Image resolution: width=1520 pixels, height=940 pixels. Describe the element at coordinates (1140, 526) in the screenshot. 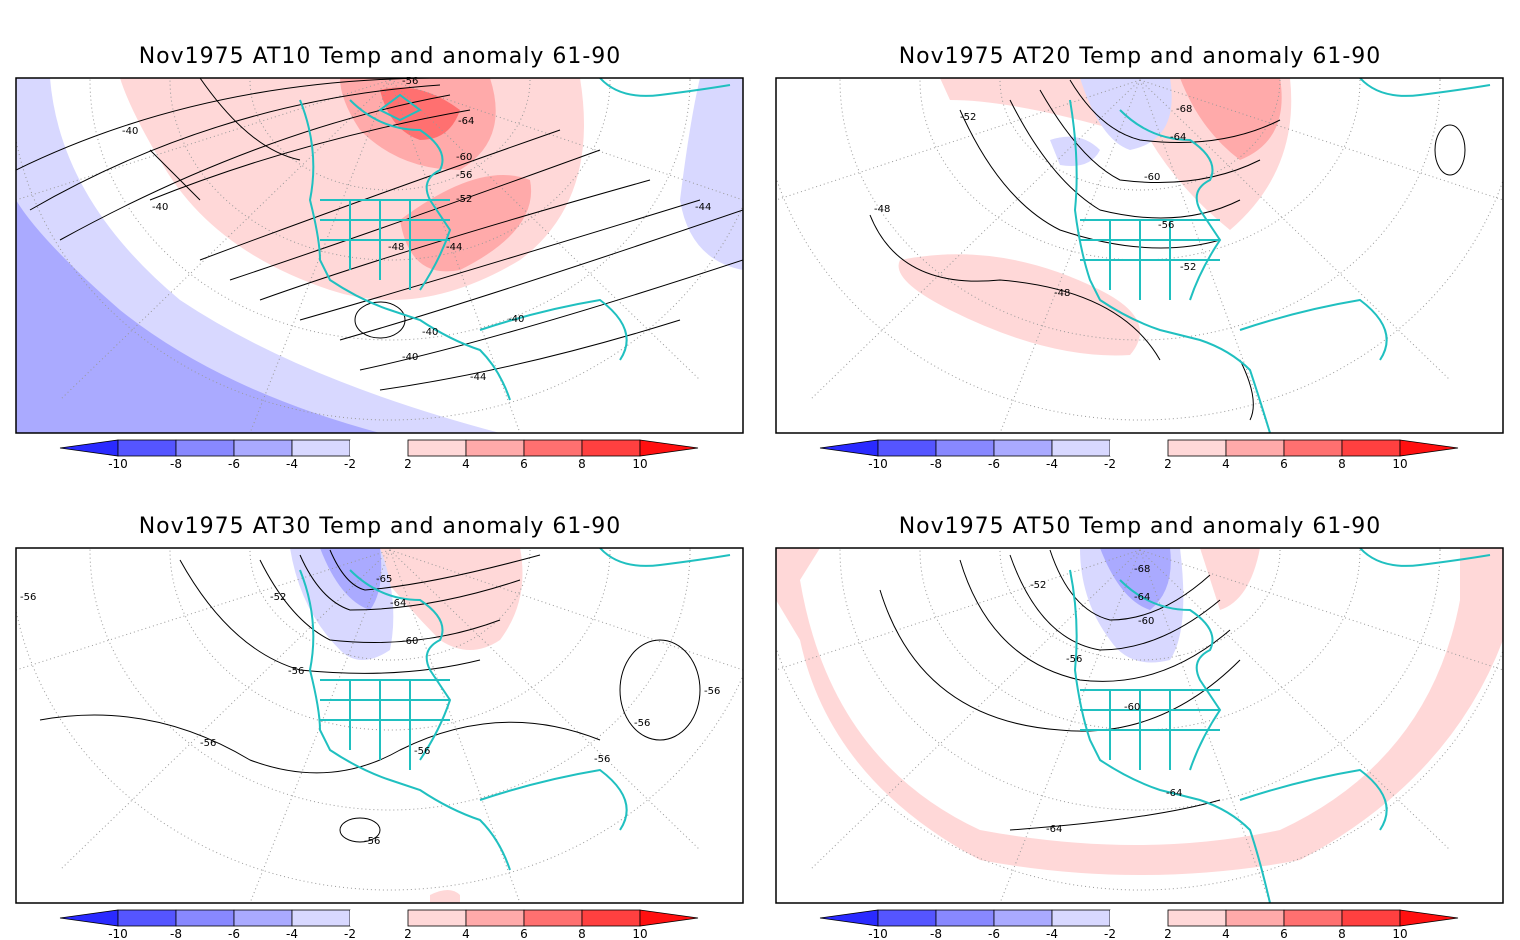

I see `panel-title: Nov1975 AT50 Temp and anomaly 61-90` at that location.